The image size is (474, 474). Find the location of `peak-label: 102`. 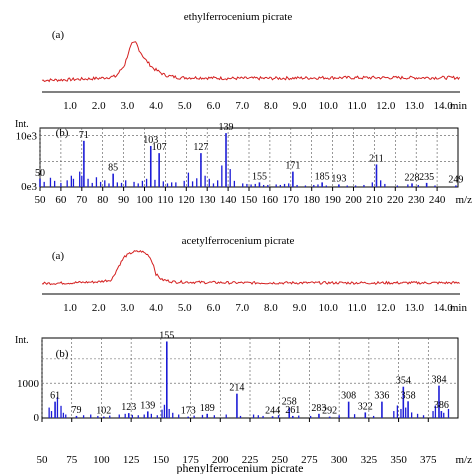

peak-label: 102 is located at coordinates (103, 411).